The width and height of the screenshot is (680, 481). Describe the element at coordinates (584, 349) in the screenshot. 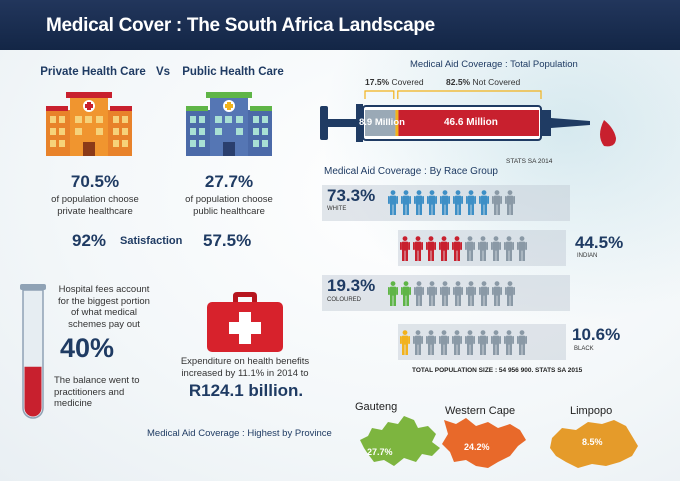

I see `race-label-black: BLACK` at that location.